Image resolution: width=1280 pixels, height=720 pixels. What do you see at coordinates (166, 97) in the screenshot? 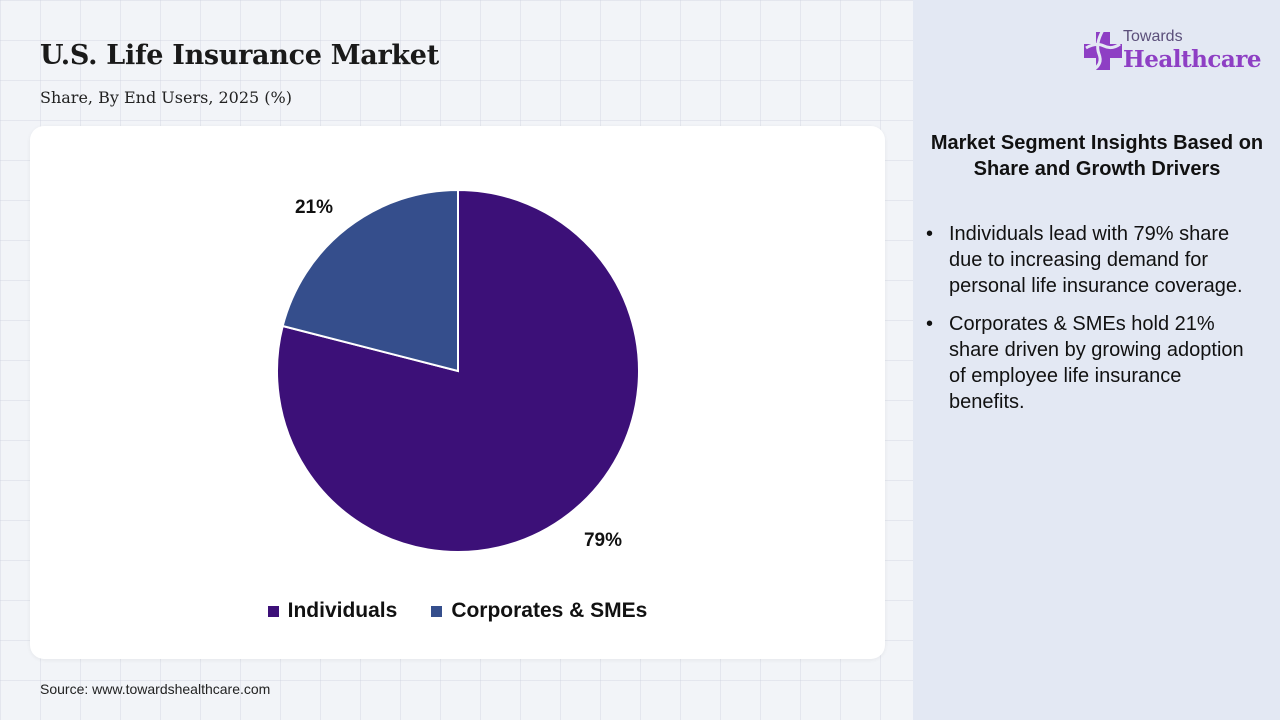
I see `chart-subtitle: Share, By End Users, 2025 (%)` at bounding box center [166, 97].